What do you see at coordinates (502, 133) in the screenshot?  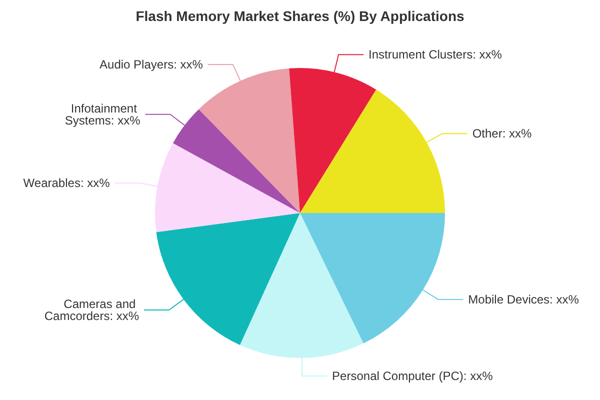 I see `slice-label: Other: xx%` at bounding box center [502, 133].